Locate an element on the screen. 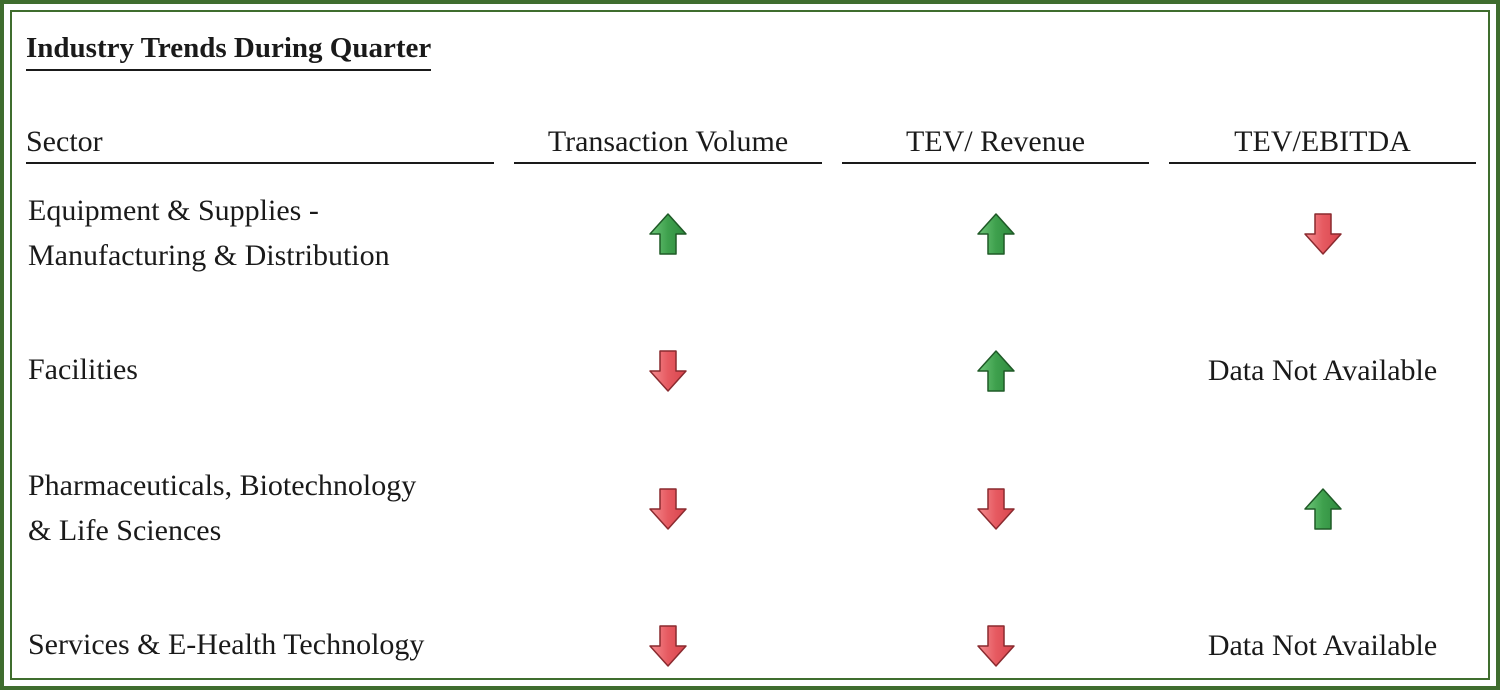 The width and height of the screenshot is (1500, 690). header-tev-revenue: TEV/ Revenue is located at coordinates (995, 143).